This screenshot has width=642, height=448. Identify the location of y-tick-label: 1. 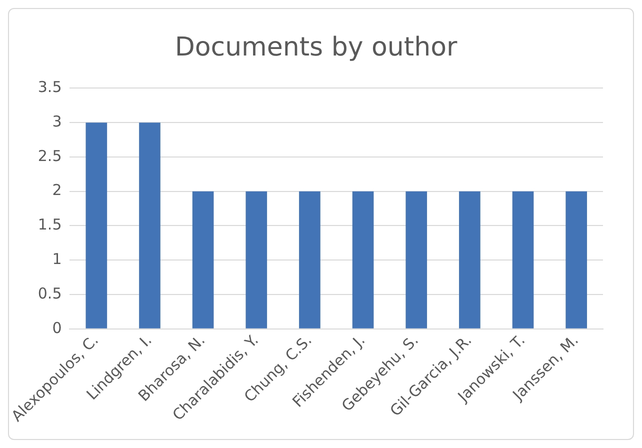
(57, 259).